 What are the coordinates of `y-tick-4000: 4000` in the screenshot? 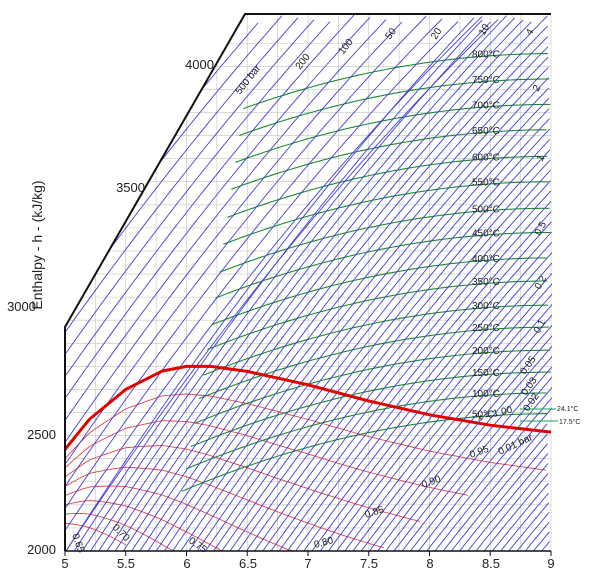 It's located at (199, 64).